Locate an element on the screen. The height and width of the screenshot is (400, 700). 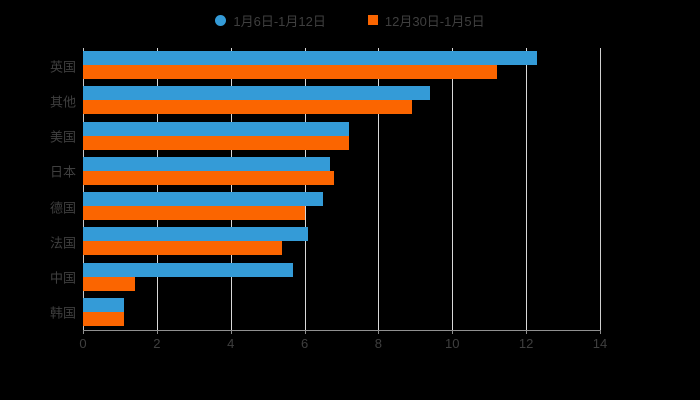
y-tick-label-6: 中国 is located at coordinates (62, 278).